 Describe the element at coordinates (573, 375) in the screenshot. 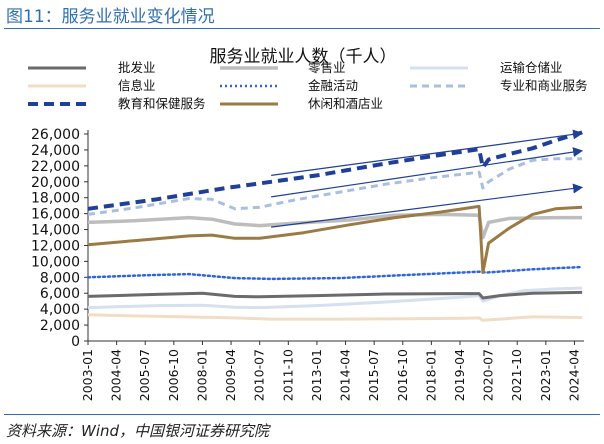

I see `x-tick-label: 2024-04` at that location.